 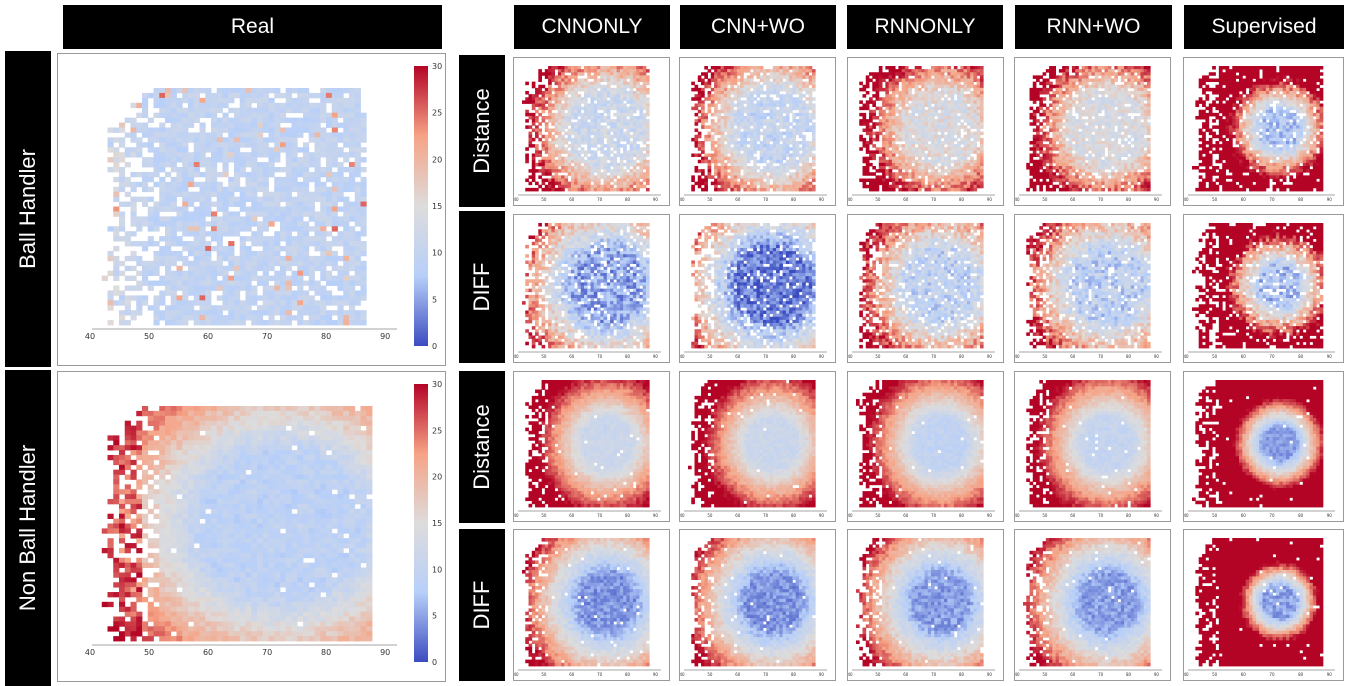 What do you see at coordinates (482, 131) in the screenshot?
I see `row-label-distance-1-text: Distance` at bounding box center [482, 131].